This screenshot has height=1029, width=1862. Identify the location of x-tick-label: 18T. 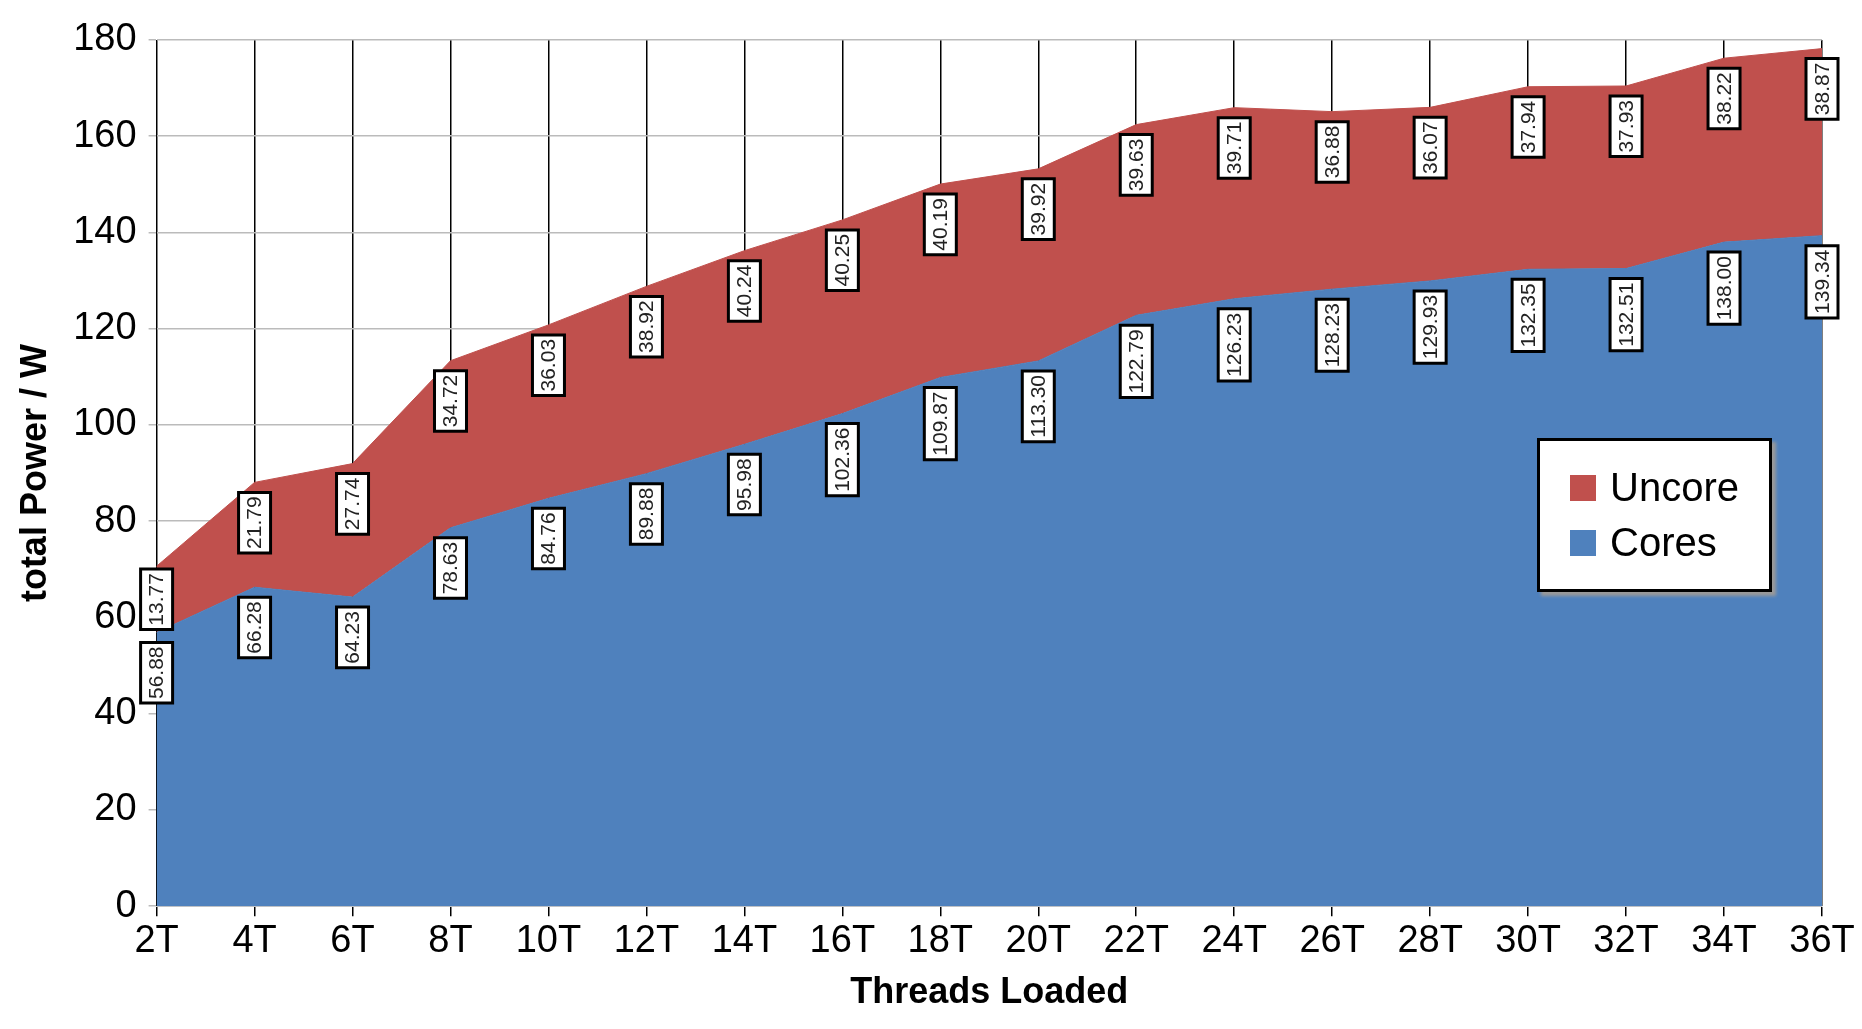
(940, 939).